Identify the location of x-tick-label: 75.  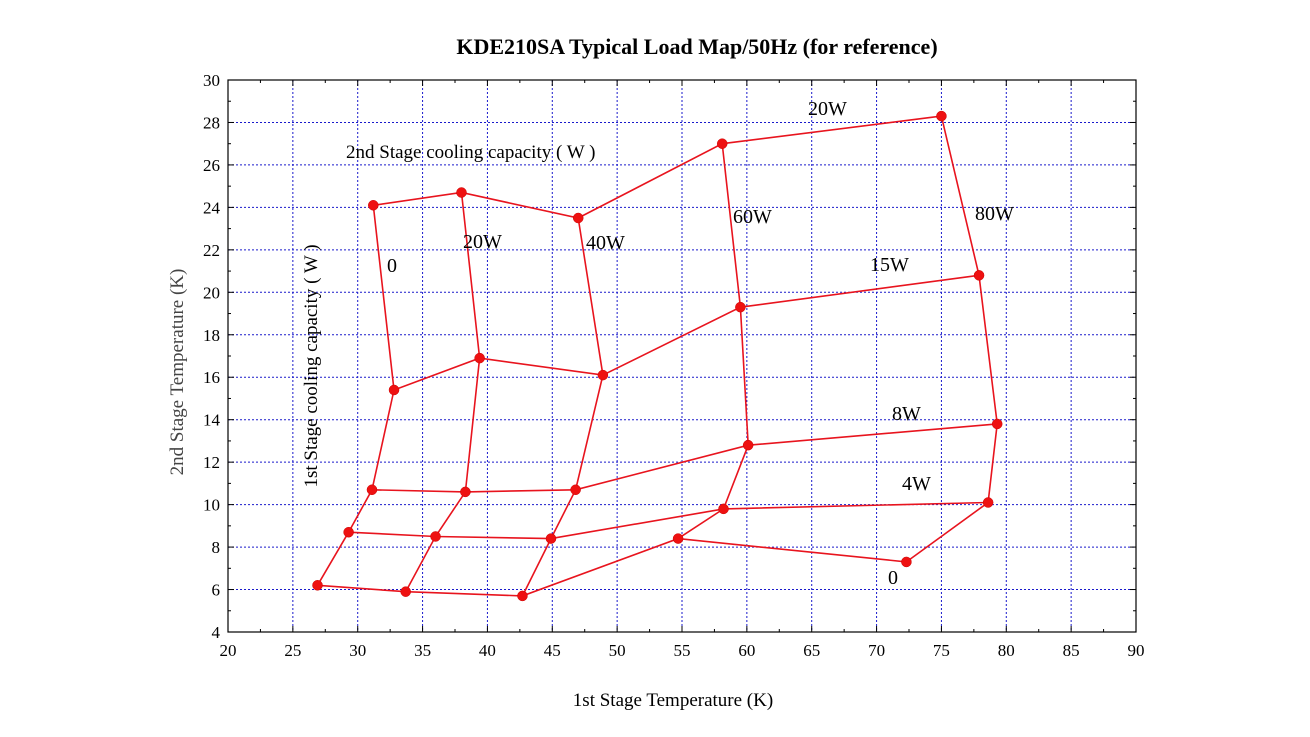
(941, 650).